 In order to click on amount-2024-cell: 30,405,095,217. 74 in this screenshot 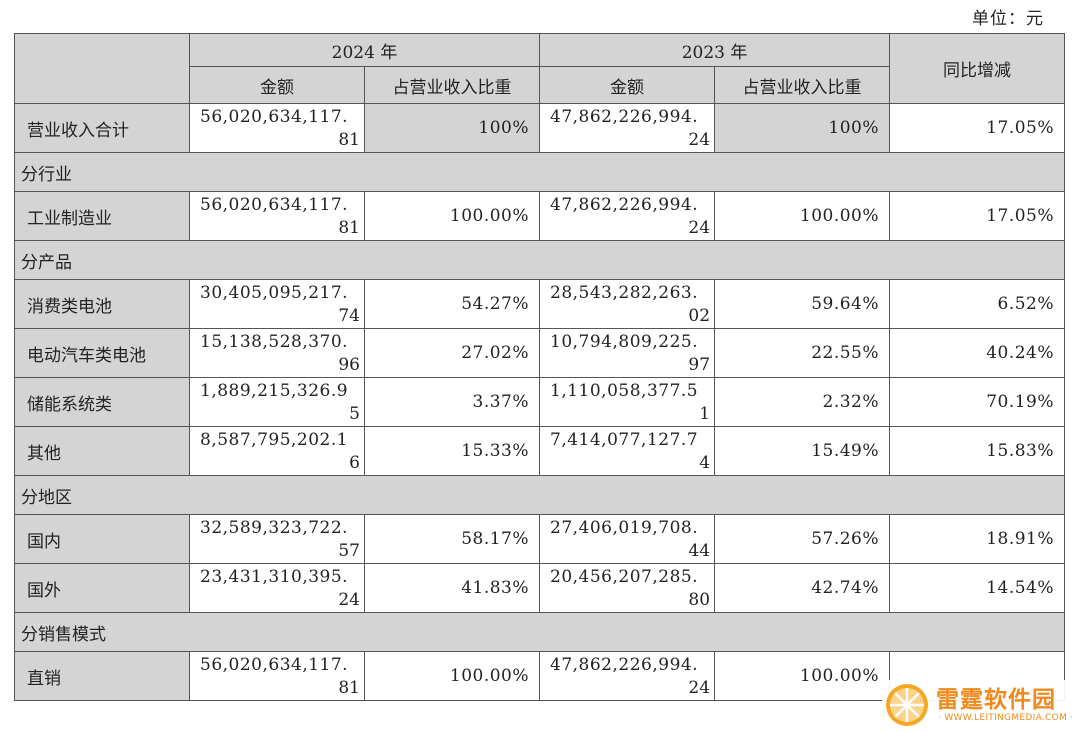, I will do `click(277, 304)`.